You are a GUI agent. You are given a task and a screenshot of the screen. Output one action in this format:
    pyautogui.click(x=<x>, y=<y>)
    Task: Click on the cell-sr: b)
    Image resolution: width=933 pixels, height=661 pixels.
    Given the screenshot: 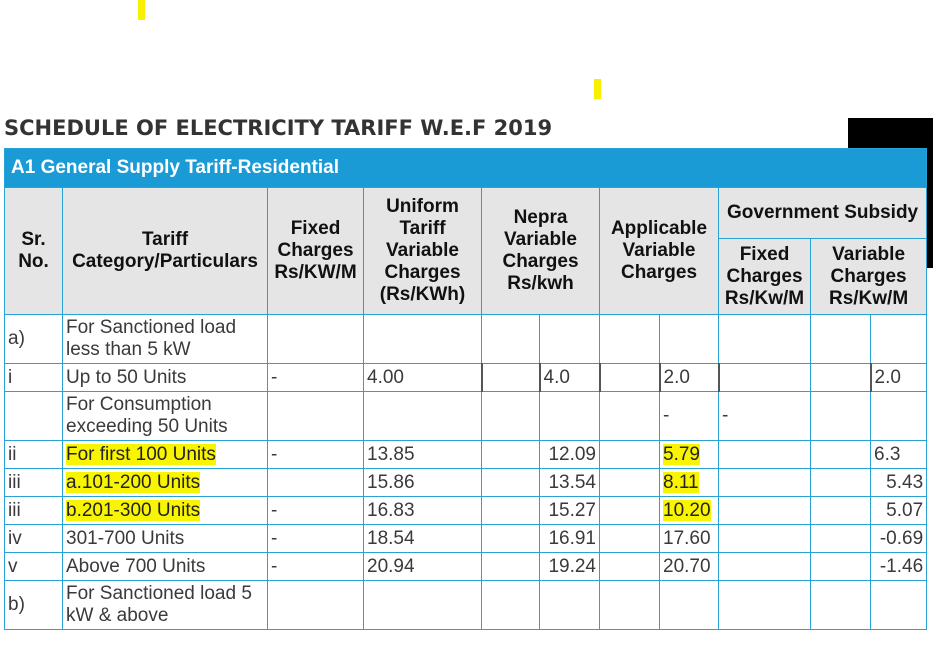 What is the action you would take?
    pyautogui.click(x=33, y=605)
    